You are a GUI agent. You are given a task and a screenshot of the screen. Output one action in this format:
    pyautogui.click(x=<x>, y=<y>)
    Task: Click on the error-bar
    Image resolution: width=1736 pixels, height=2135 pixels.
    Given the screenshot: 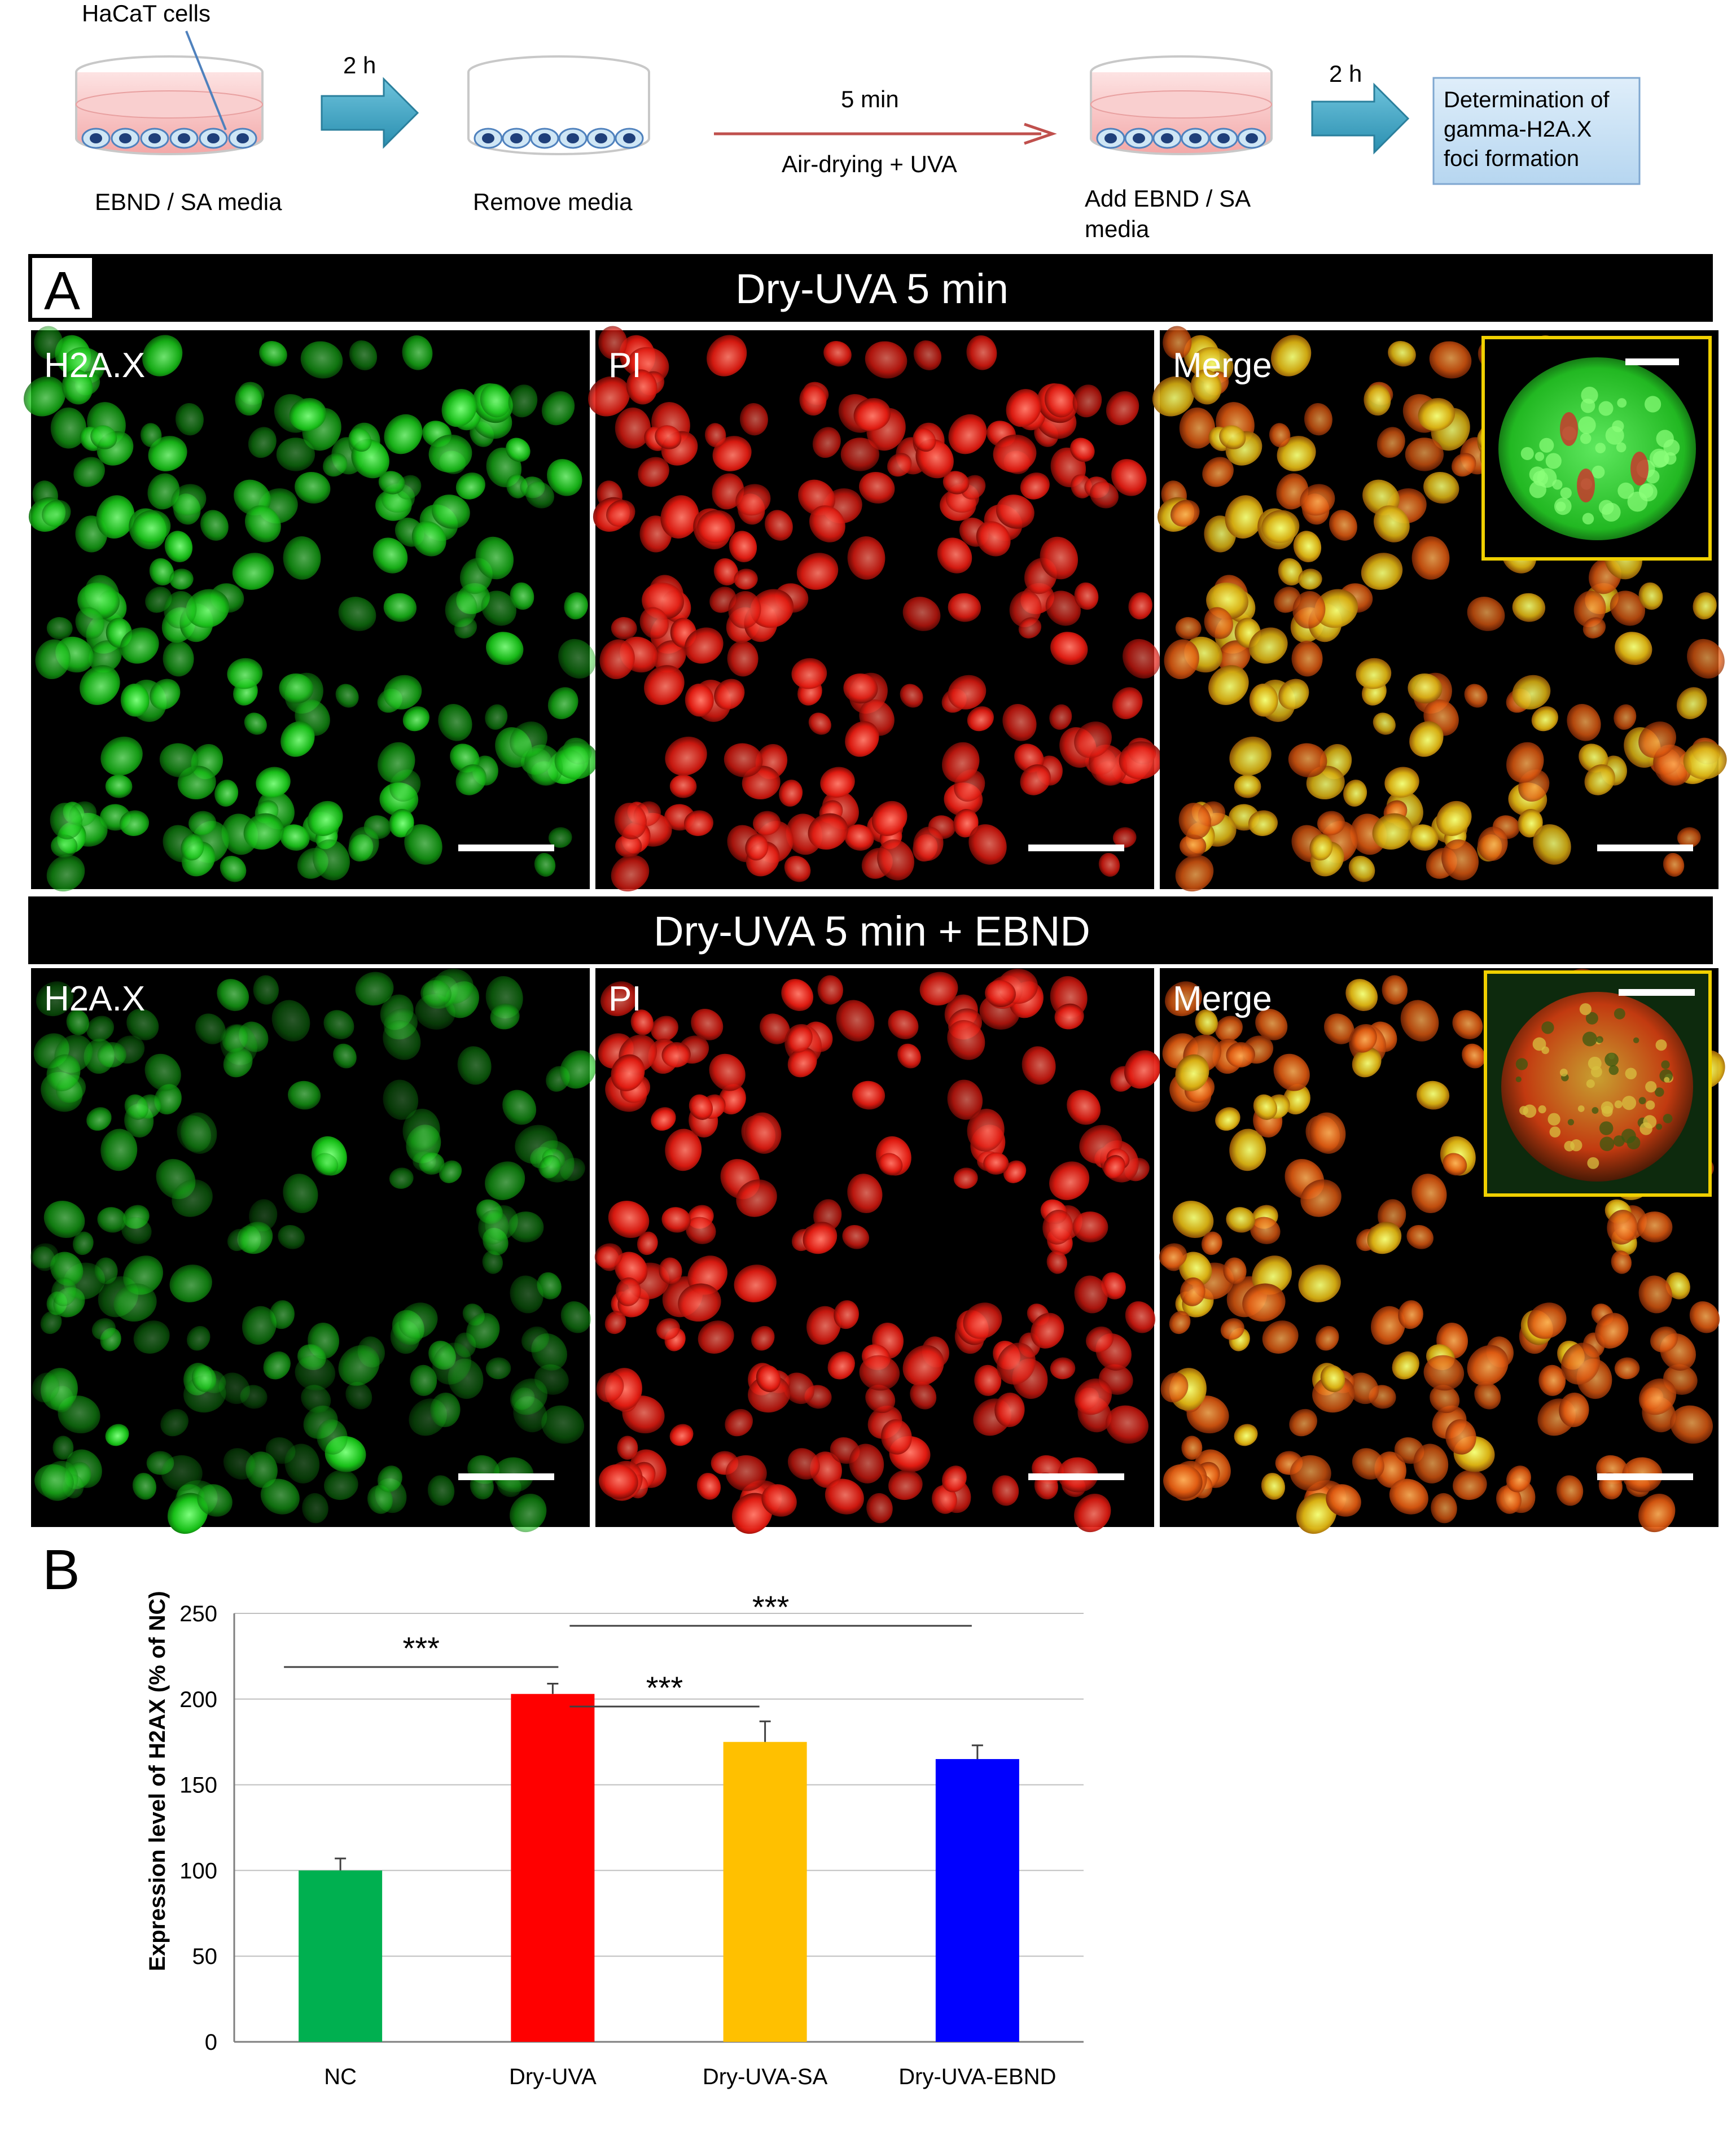 What is the action you would take?
    pyautogui.click(x=341, y=1864)
    